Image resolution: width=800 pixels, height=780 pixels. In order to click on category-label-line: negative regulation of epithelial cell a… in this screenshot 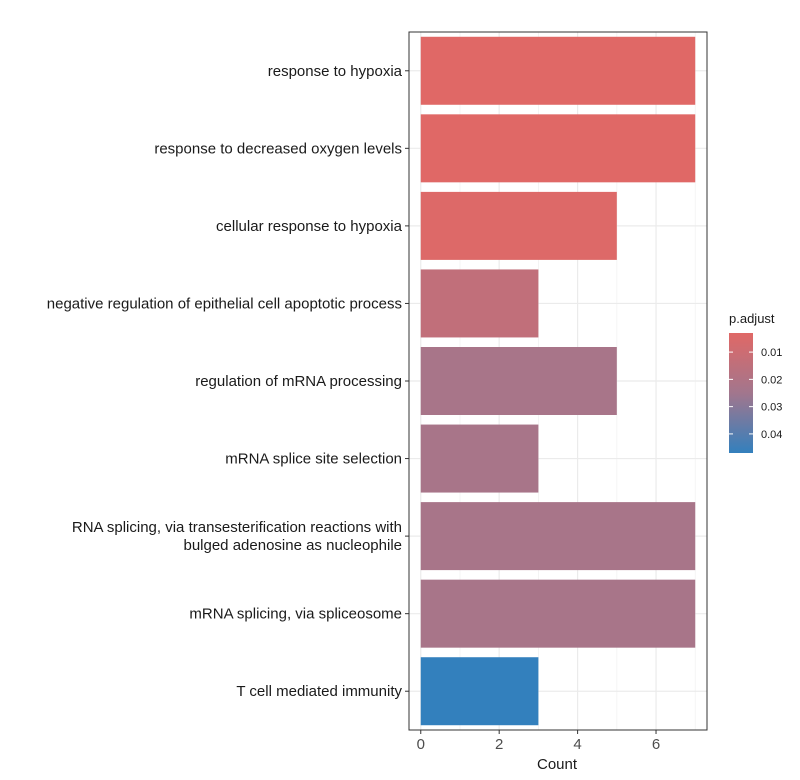, I will do `click(224, 303)`.